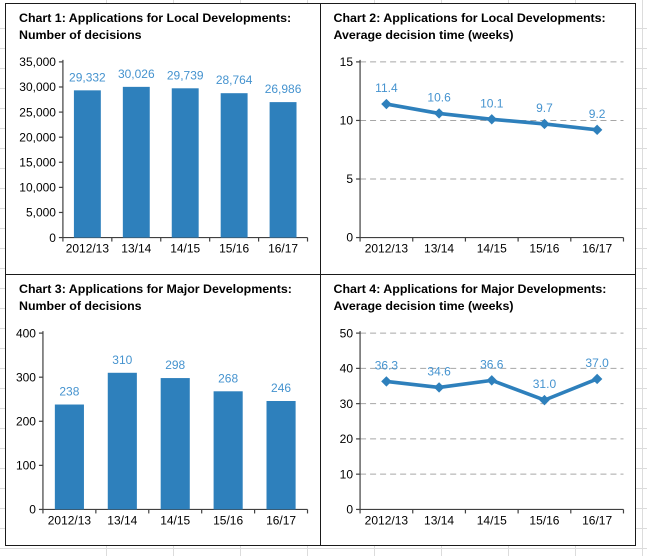 The height and width of the screenshot is (556, 647). I want to click on data-label: 9.2, so click(596, 114).